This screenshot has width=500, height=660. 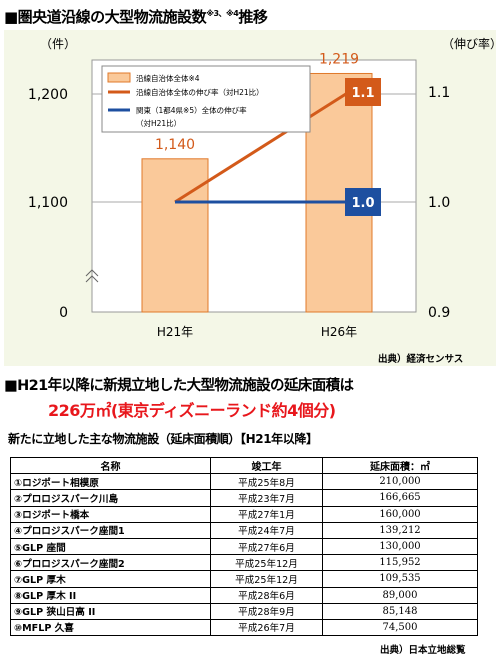 I want to click on table-source: 出典）日本立地総覧, so click(x=423, y=650).